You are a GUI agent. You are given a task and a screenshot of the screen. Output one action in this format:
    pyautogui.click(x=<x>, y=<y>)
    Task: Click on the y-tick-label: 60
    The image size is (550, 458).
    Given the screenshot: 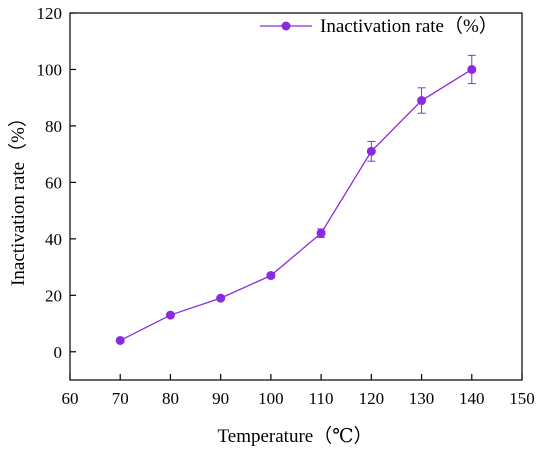 What is the action you would take?
    pyautogui.click(x=53, y=182)
    